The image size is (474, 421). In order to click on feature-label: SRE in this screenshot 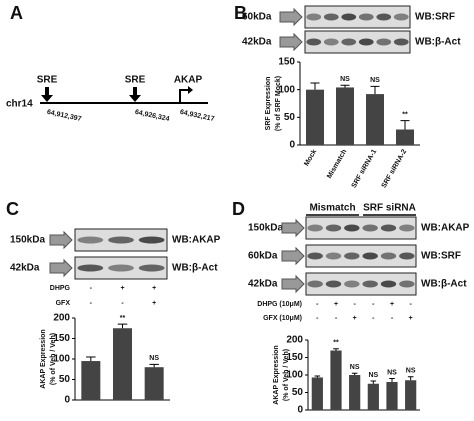, I will do `click(135, 80)`.